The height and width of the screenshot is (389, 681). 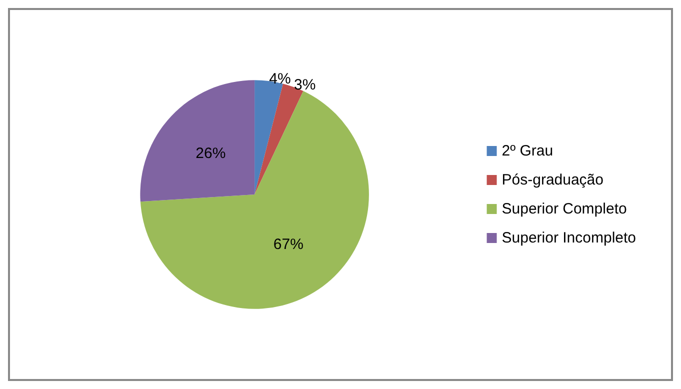 What do you see at coordinates (211, 153) in the screenshot?
I see `data-label: 26%` at bounding box center [211, 153].